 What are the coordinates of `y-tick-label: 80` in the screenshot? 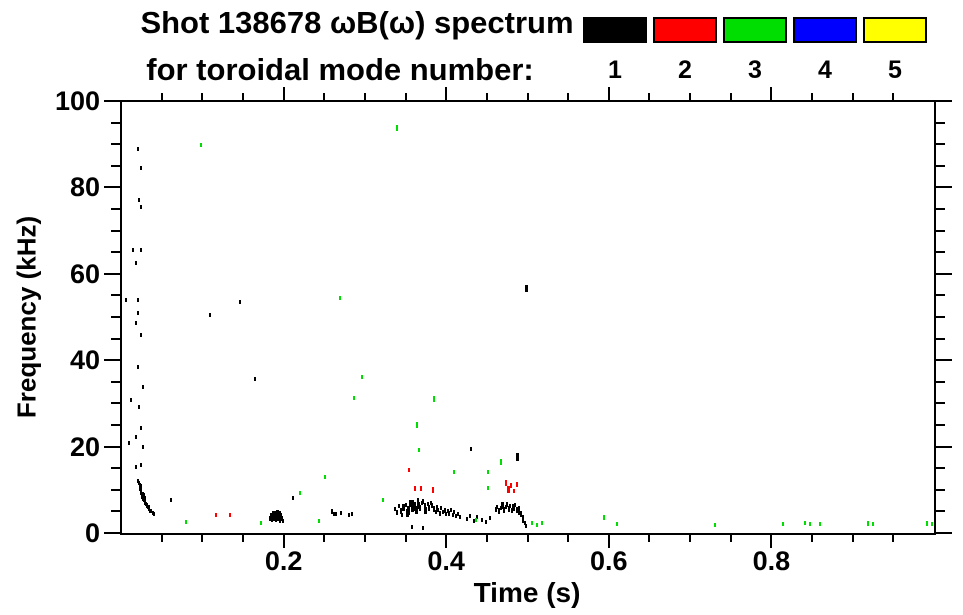 It's located at (84, 187).